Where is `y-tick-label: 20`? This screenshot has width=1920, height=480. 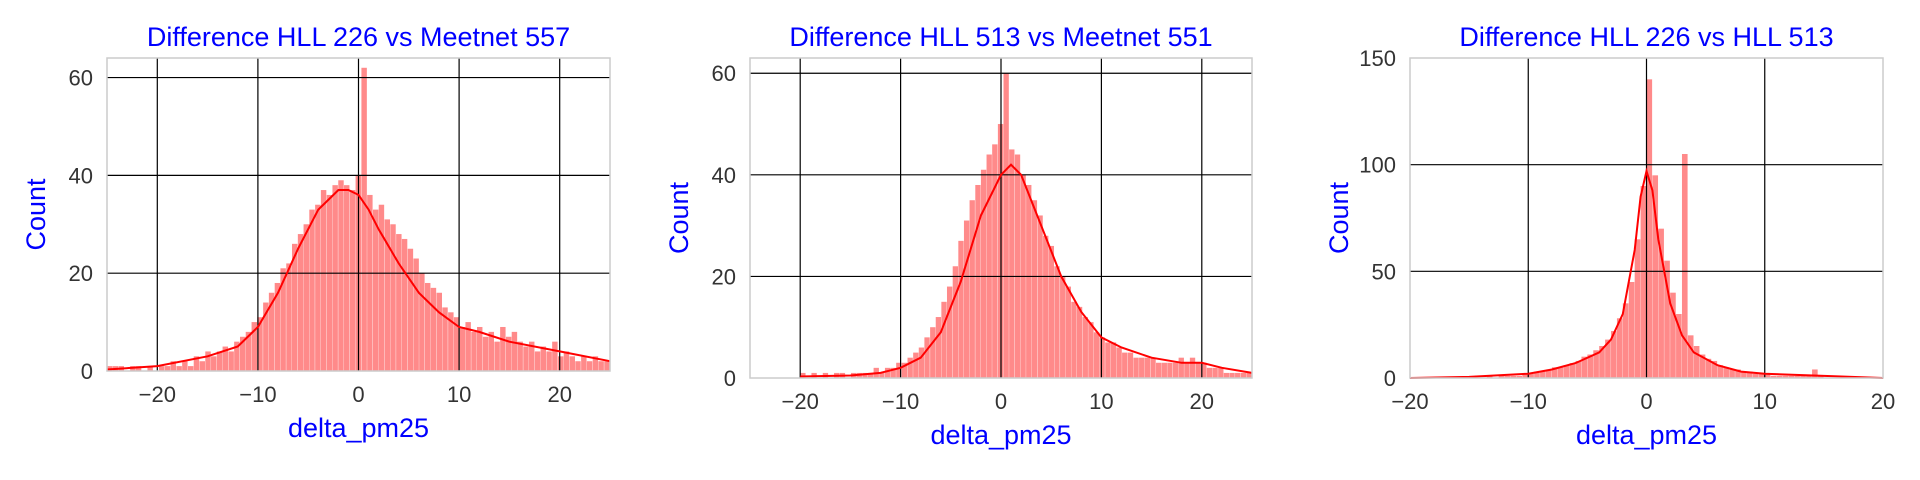 y-tick-label: 20 is located at coordinates (81, 273).